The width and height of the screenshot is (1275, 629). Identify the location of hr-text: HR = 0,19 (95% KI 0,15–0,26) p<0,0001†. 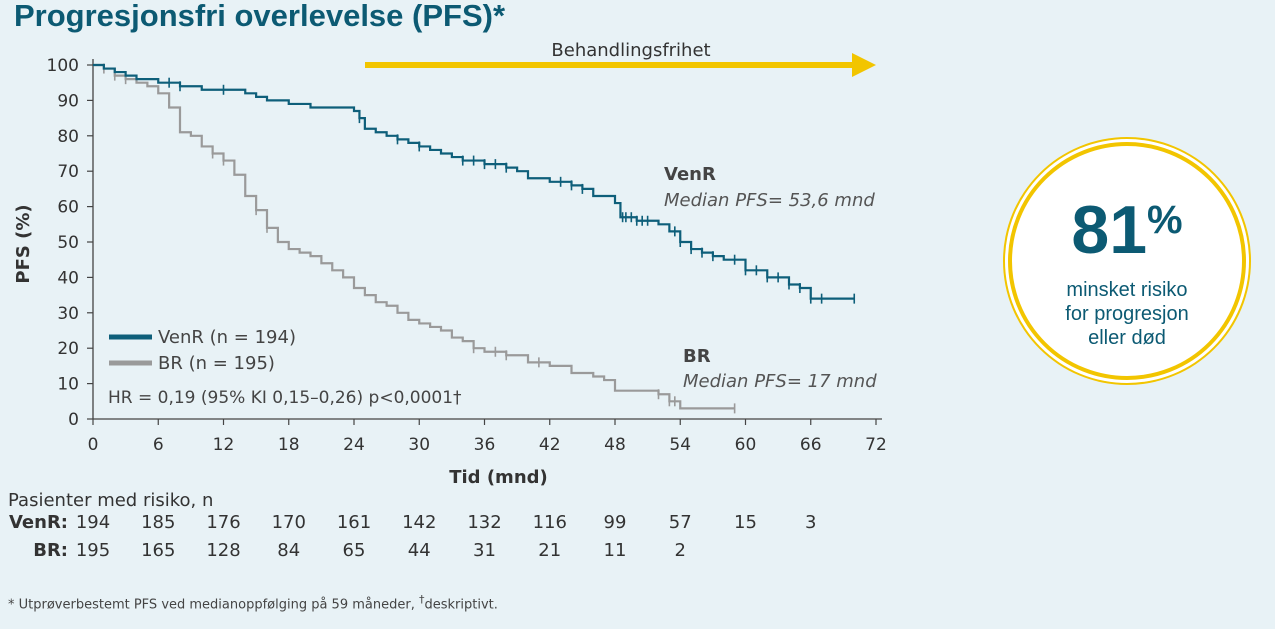
(285, 398).